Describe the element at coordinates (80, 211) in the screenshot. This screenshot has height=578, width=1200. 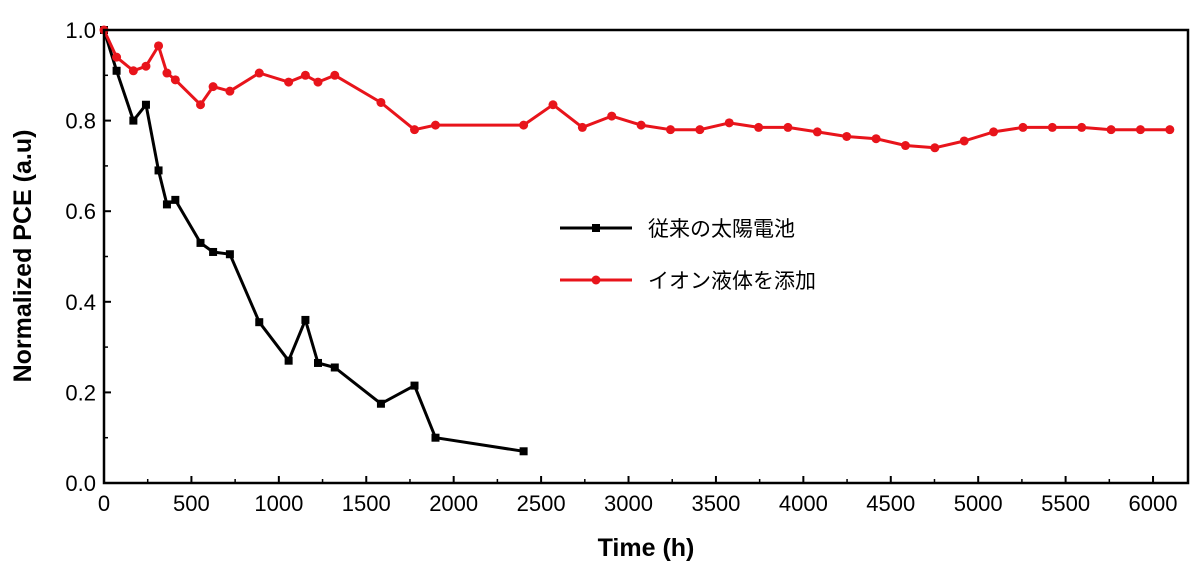
I see `y-tick-label: 0.6` at that location.